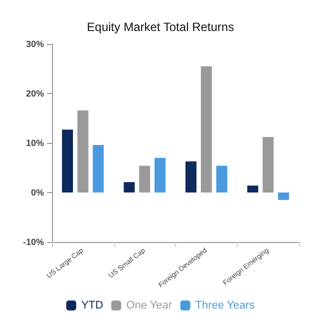 The height and width of the screenshot is (330, 321). What do you see at coordinates (92, 306) in the screenshot?
I see `legend-label: YTD` at bounding box center [92, 306].